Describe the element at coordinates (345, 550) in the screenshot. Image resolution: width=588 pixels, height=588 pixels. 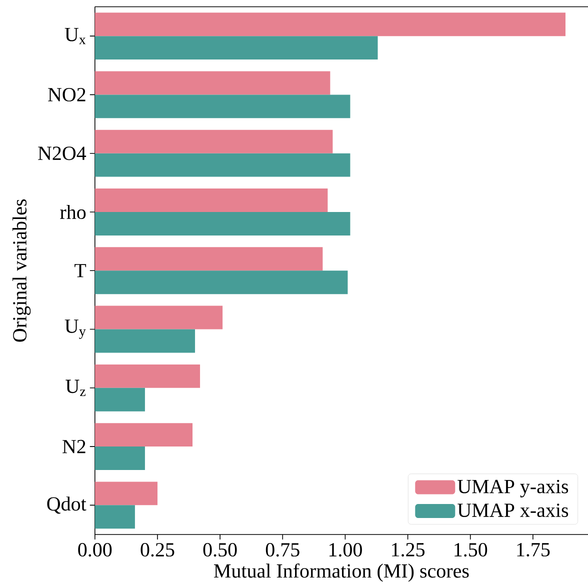
I see `x-tick-label: 1.00` at that location.